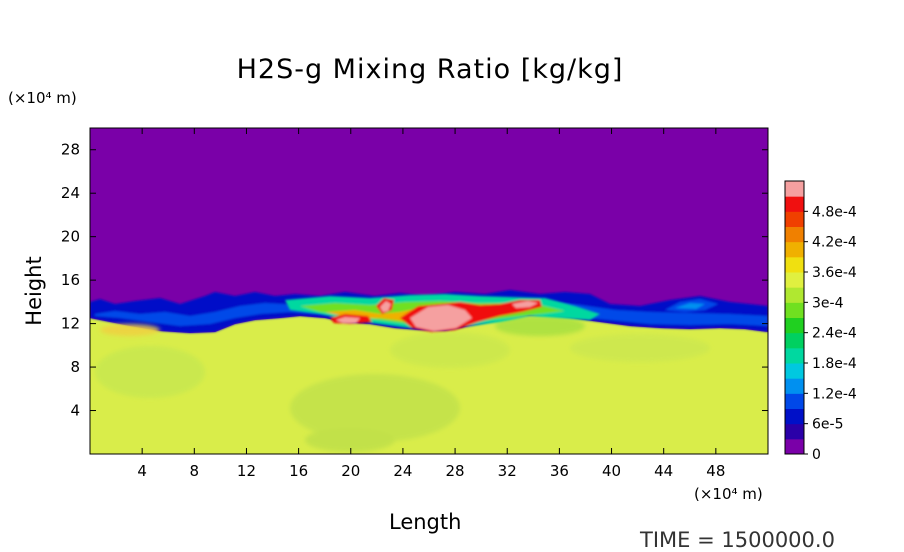  What do you see at coordinates (350, 471) in the screenshot?
I see `x-tick-label: 20` at bounding box center [350, 471].